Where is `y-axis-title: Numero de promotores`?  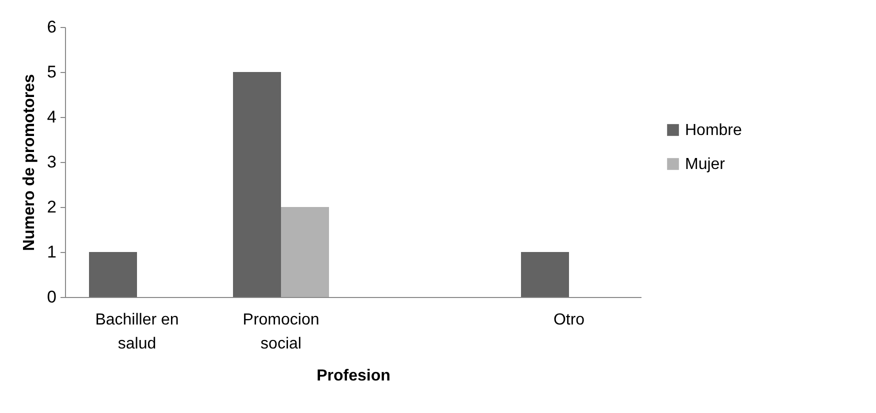 y-axis-title: Numero de promotores is located at coordinates (29, 162).